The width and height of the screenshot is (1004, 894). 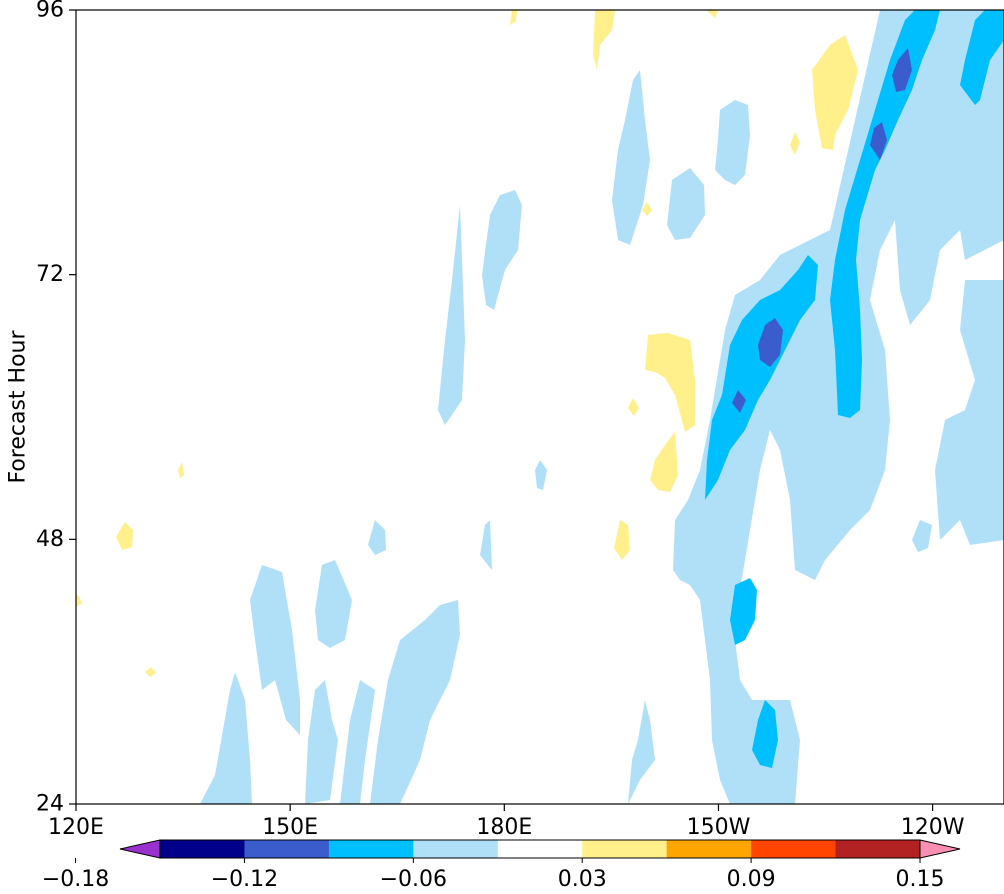 What do you see at coordinates (290, 827) in the screenshot?
I see `x-tick-label: 150E` at bounding box center [290, 827].